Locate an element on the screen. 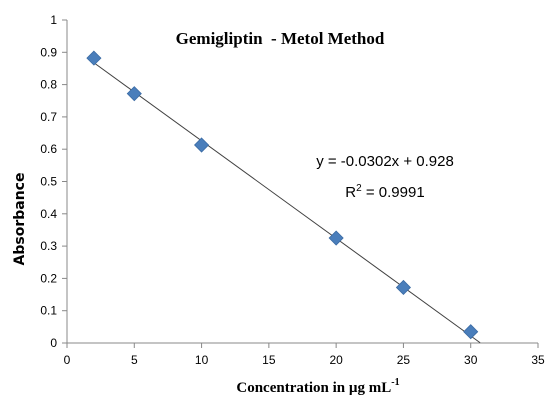 The image size is (545, 396). x-axis-label-superscript: -1 is located at coordinates (395, 382).